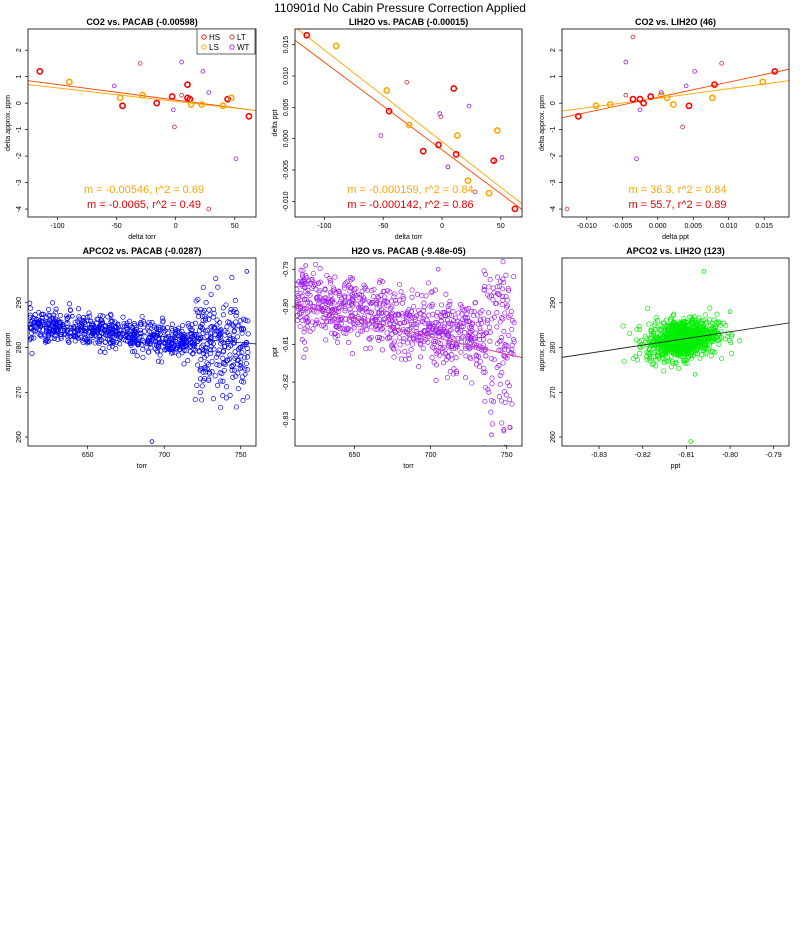 This screenshot has width=800, height=950. I want to click on plot-frame, so click(675, 123).